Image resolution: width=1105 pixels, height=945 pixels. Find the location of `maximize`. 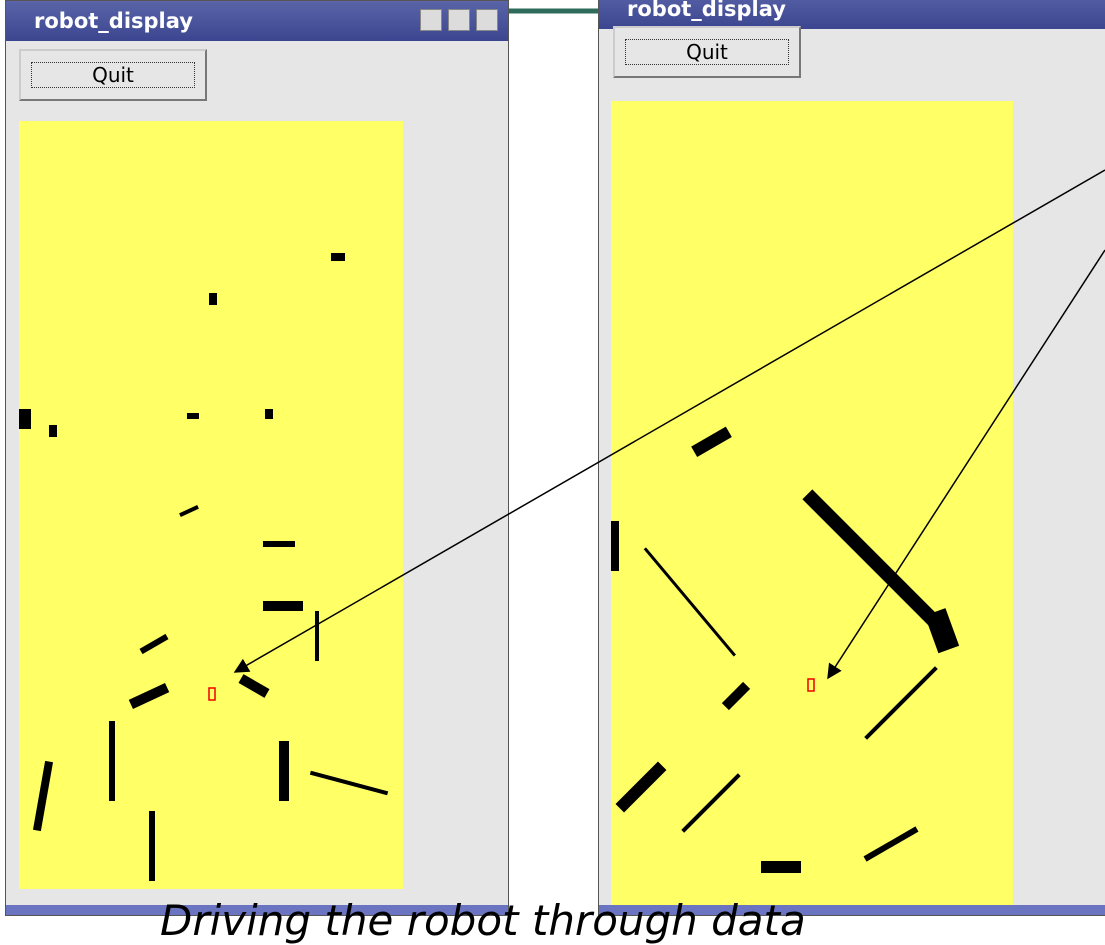

maximize is located at coordinates (459, 20).